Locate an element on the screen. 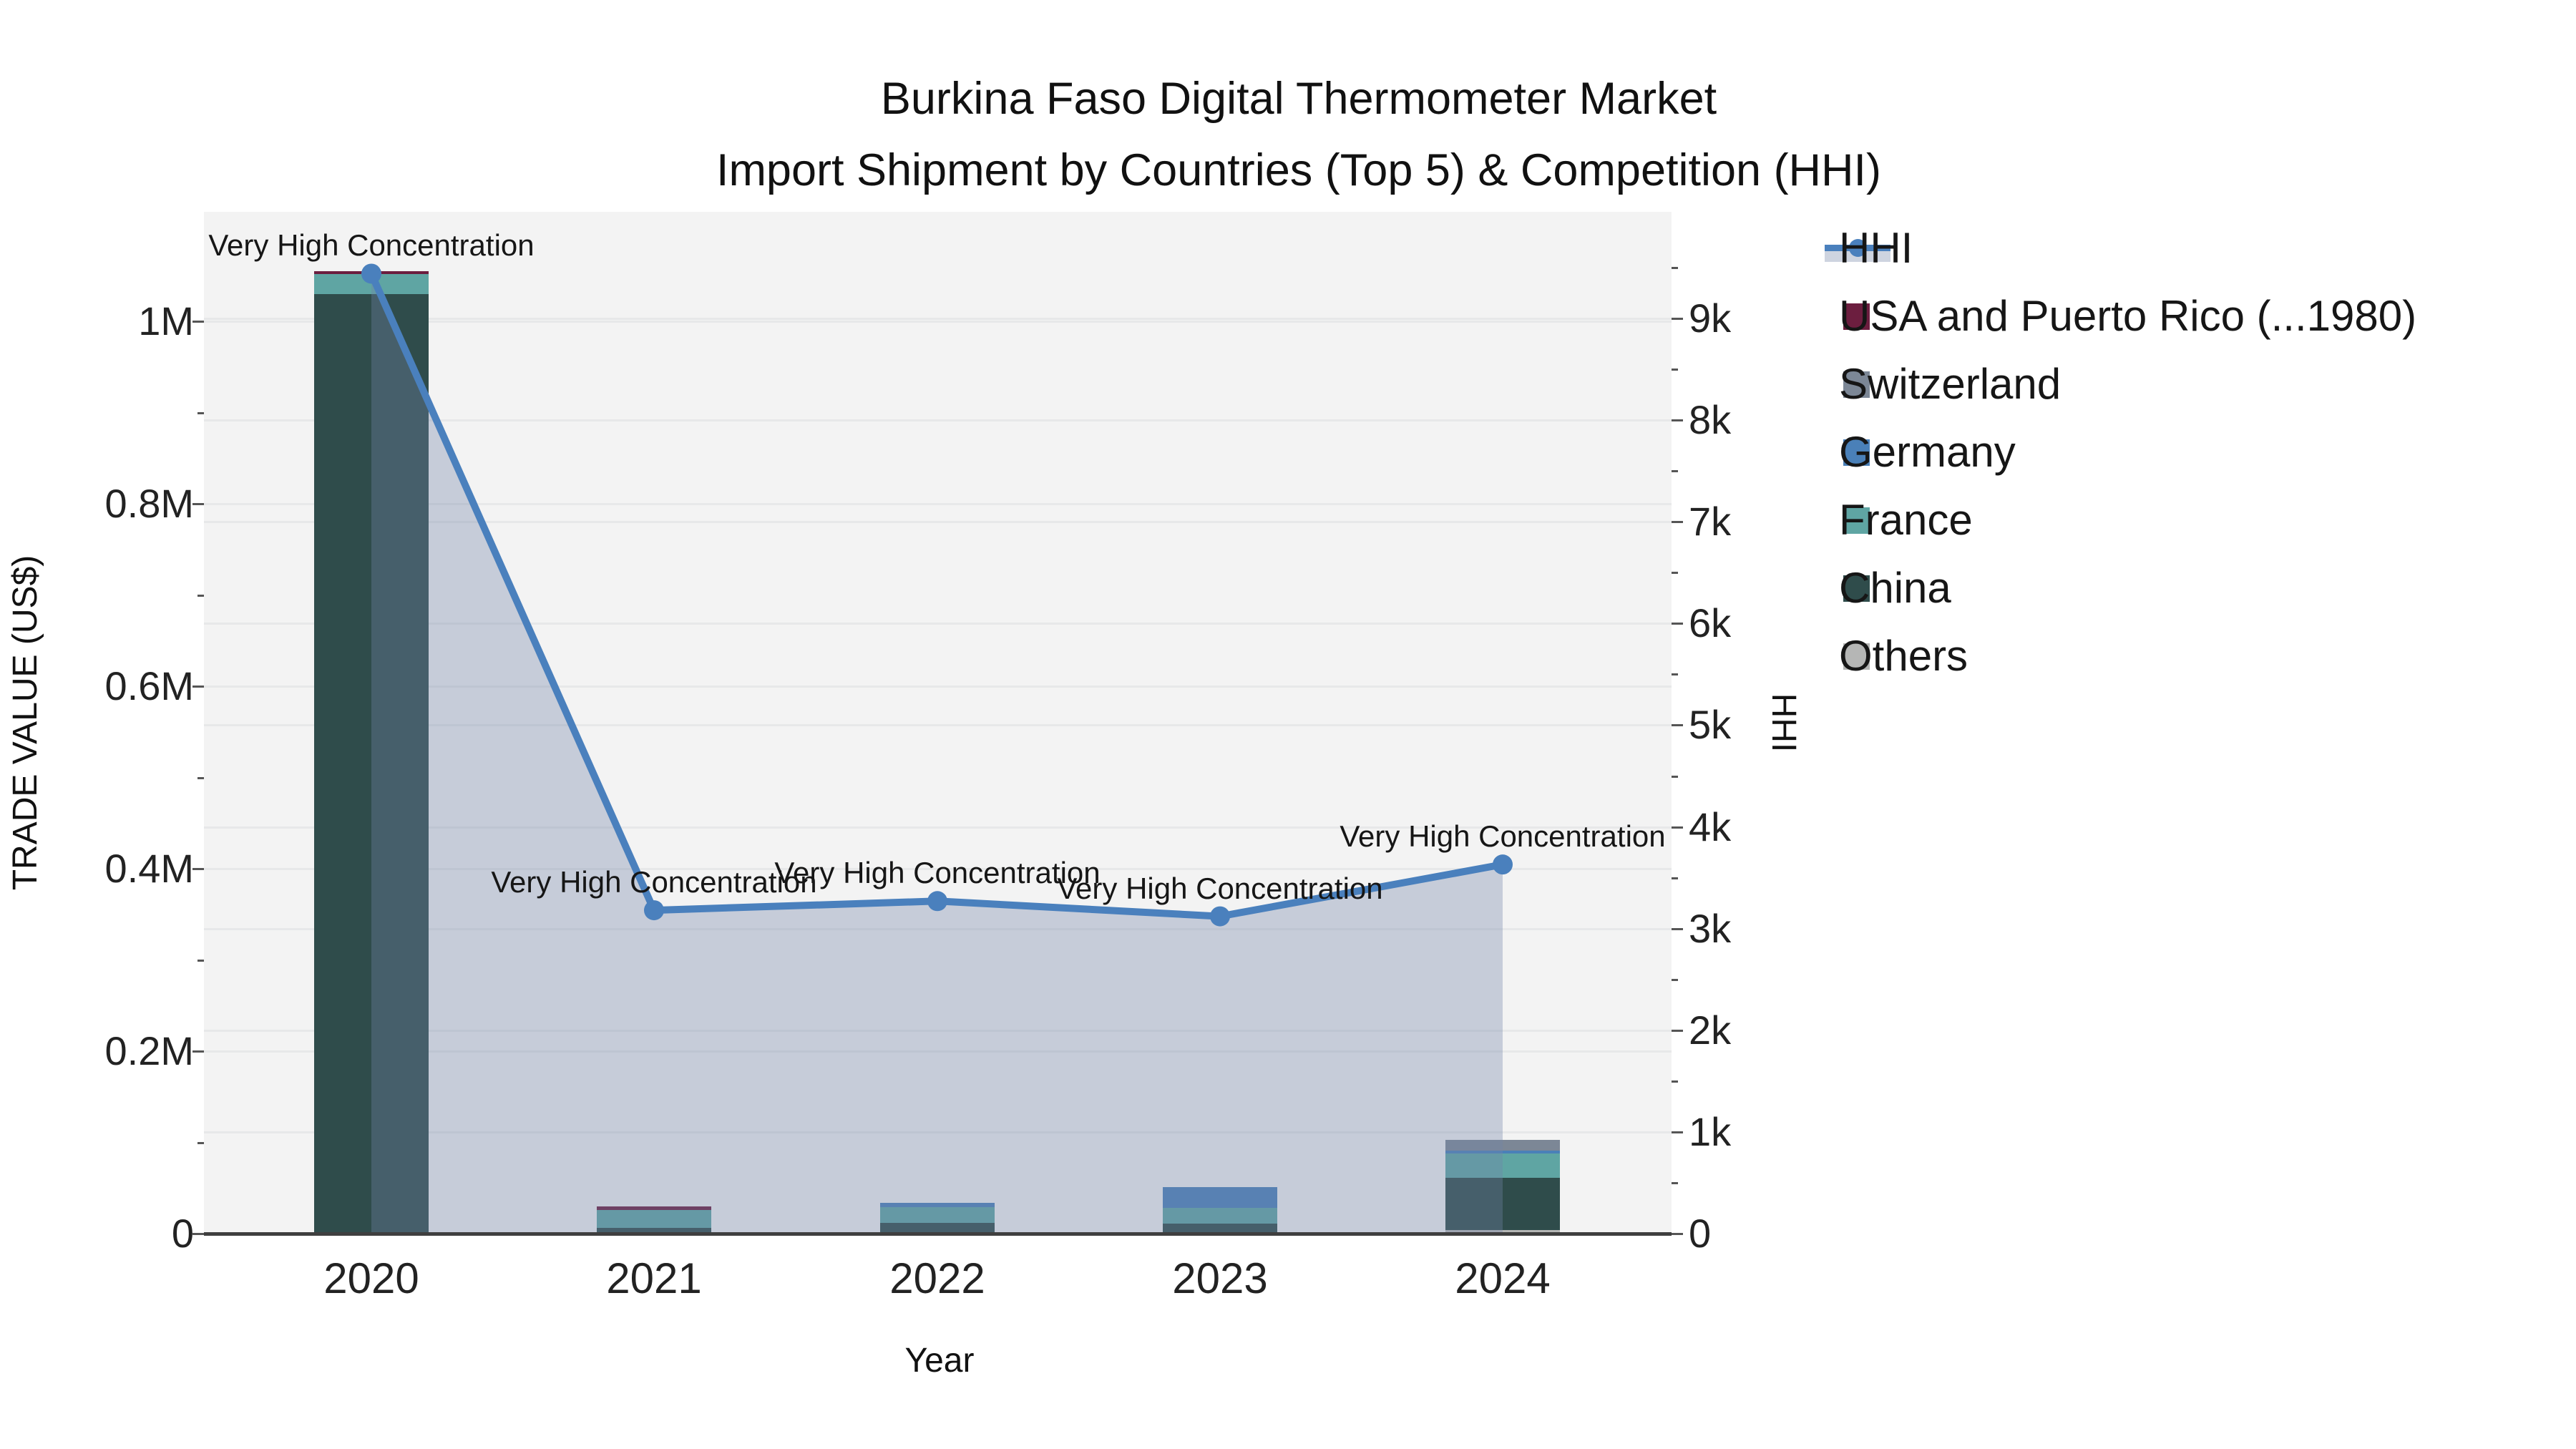 This screenshot has height=1449, width=2576. hhi-marker-2024 is located at coordinates (1503, 864).